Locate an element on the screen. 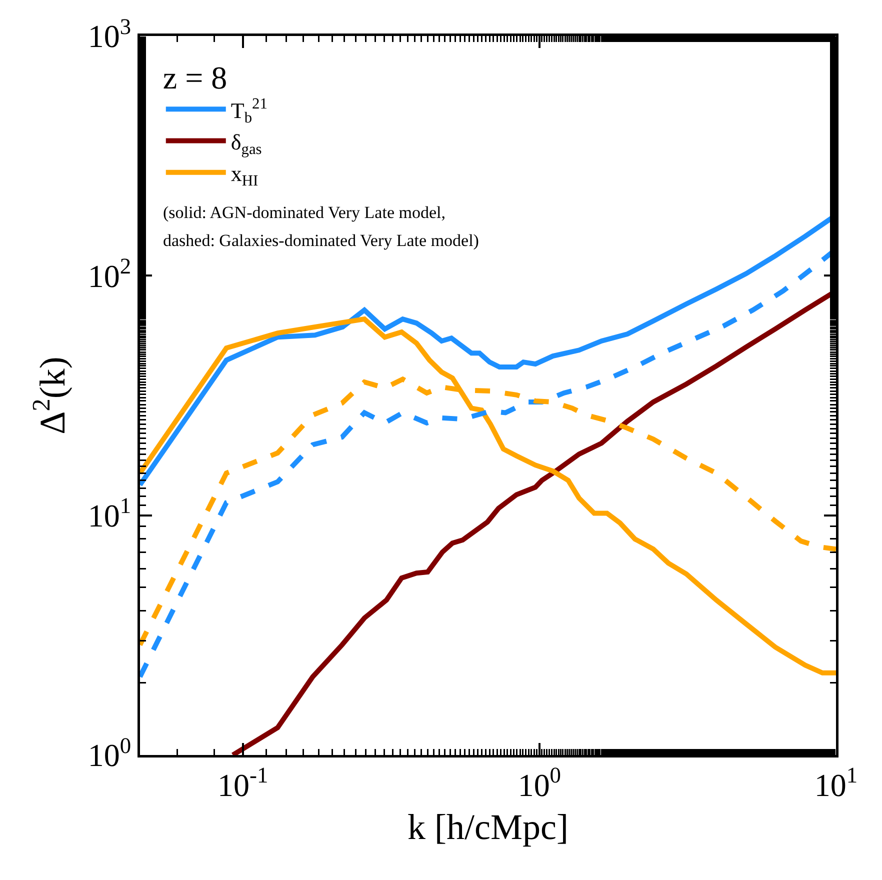  annotation: (solid: AGN-dominated Very Late model, is located at coordinates (304, 212).